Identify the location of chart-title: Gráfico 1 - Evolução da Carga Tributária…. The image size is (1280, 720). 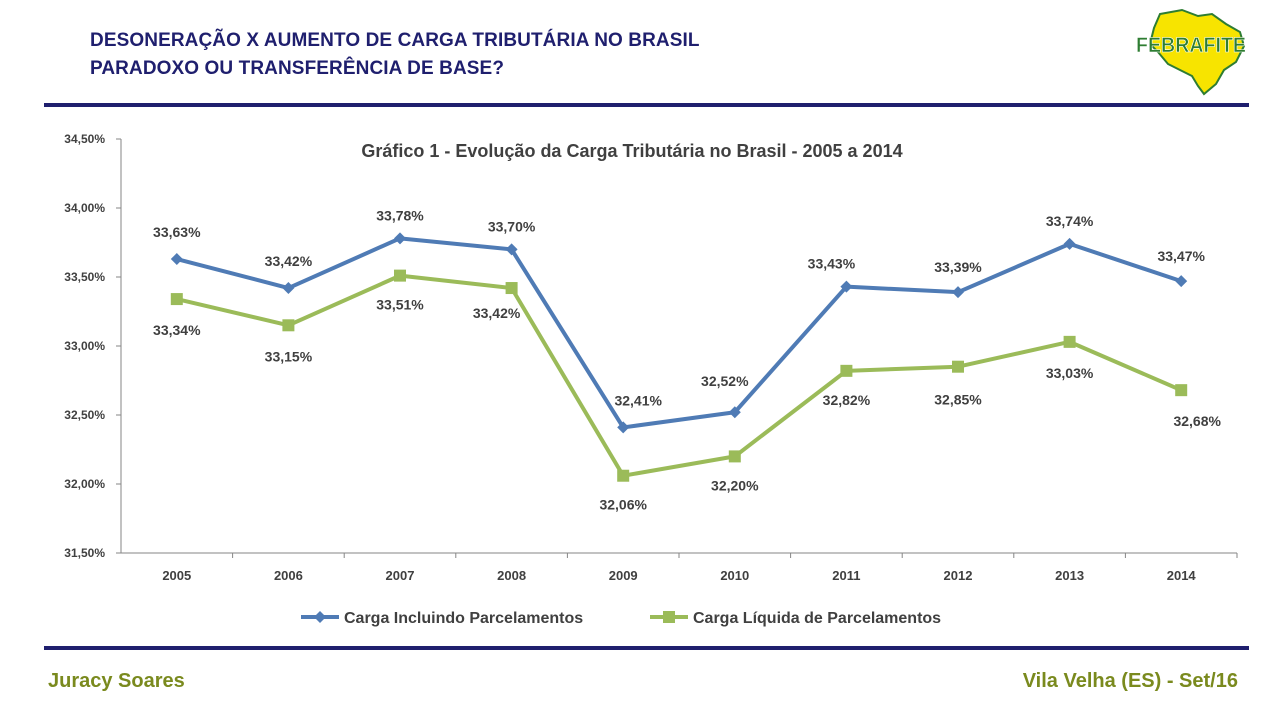
(631, 151).